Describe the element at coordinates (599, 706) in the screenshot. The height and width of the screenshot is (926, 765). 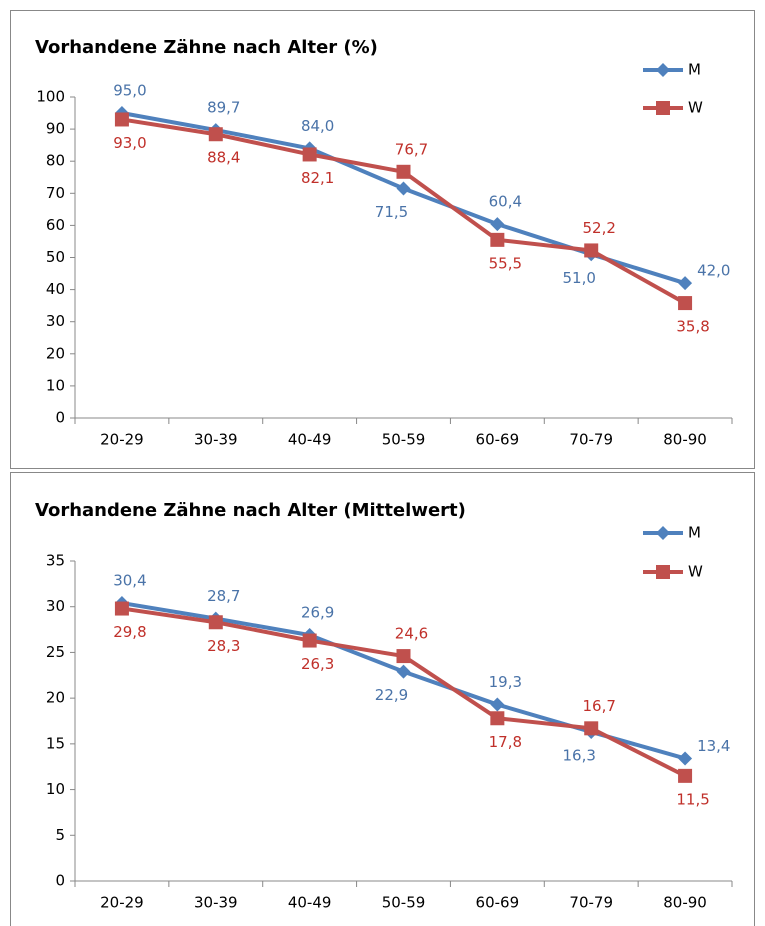
I see `data-label: 16,7` at that location.